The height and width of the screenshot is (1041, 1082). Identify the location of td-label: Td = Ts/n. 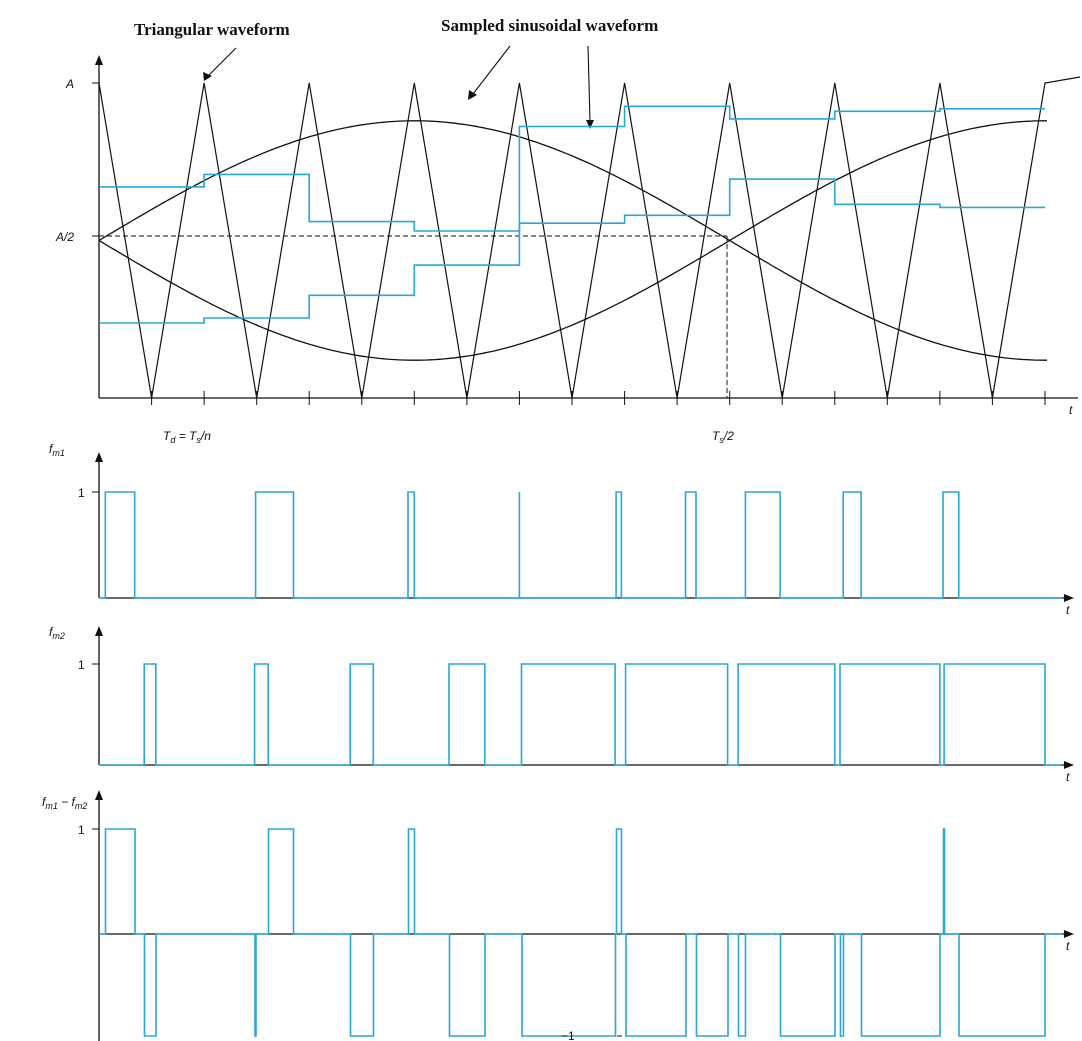
(187, 437).